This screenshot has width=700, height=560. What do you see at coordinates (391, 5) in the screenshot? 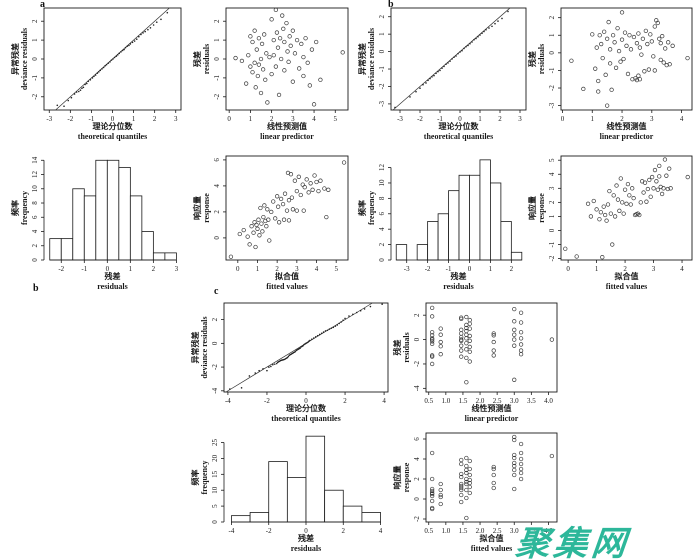
I see `panel-letter-b-top: b` at bounding box center [391, 5].